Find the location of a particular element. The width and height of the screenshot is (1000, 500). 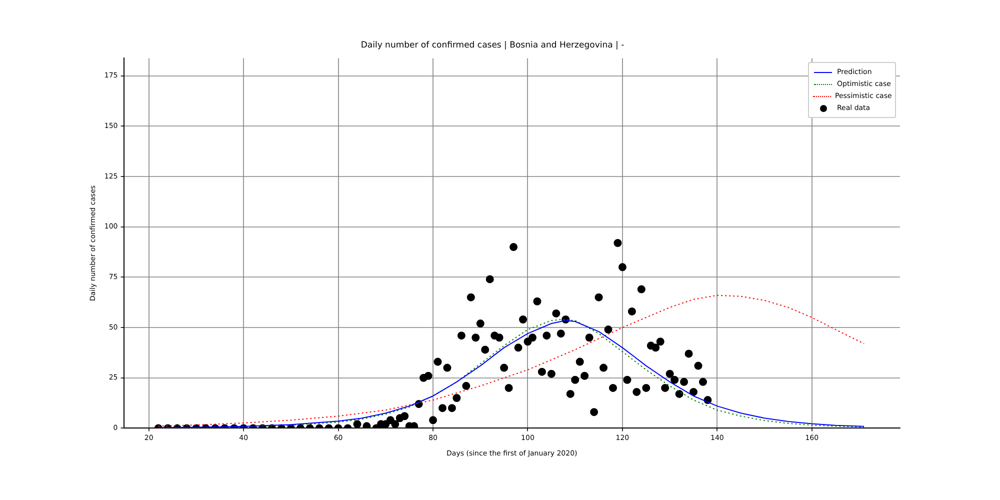

chart-title: Daily number of confirmed cases | Bosnia and Herzegovina | - is located at coordinates (492, 45).